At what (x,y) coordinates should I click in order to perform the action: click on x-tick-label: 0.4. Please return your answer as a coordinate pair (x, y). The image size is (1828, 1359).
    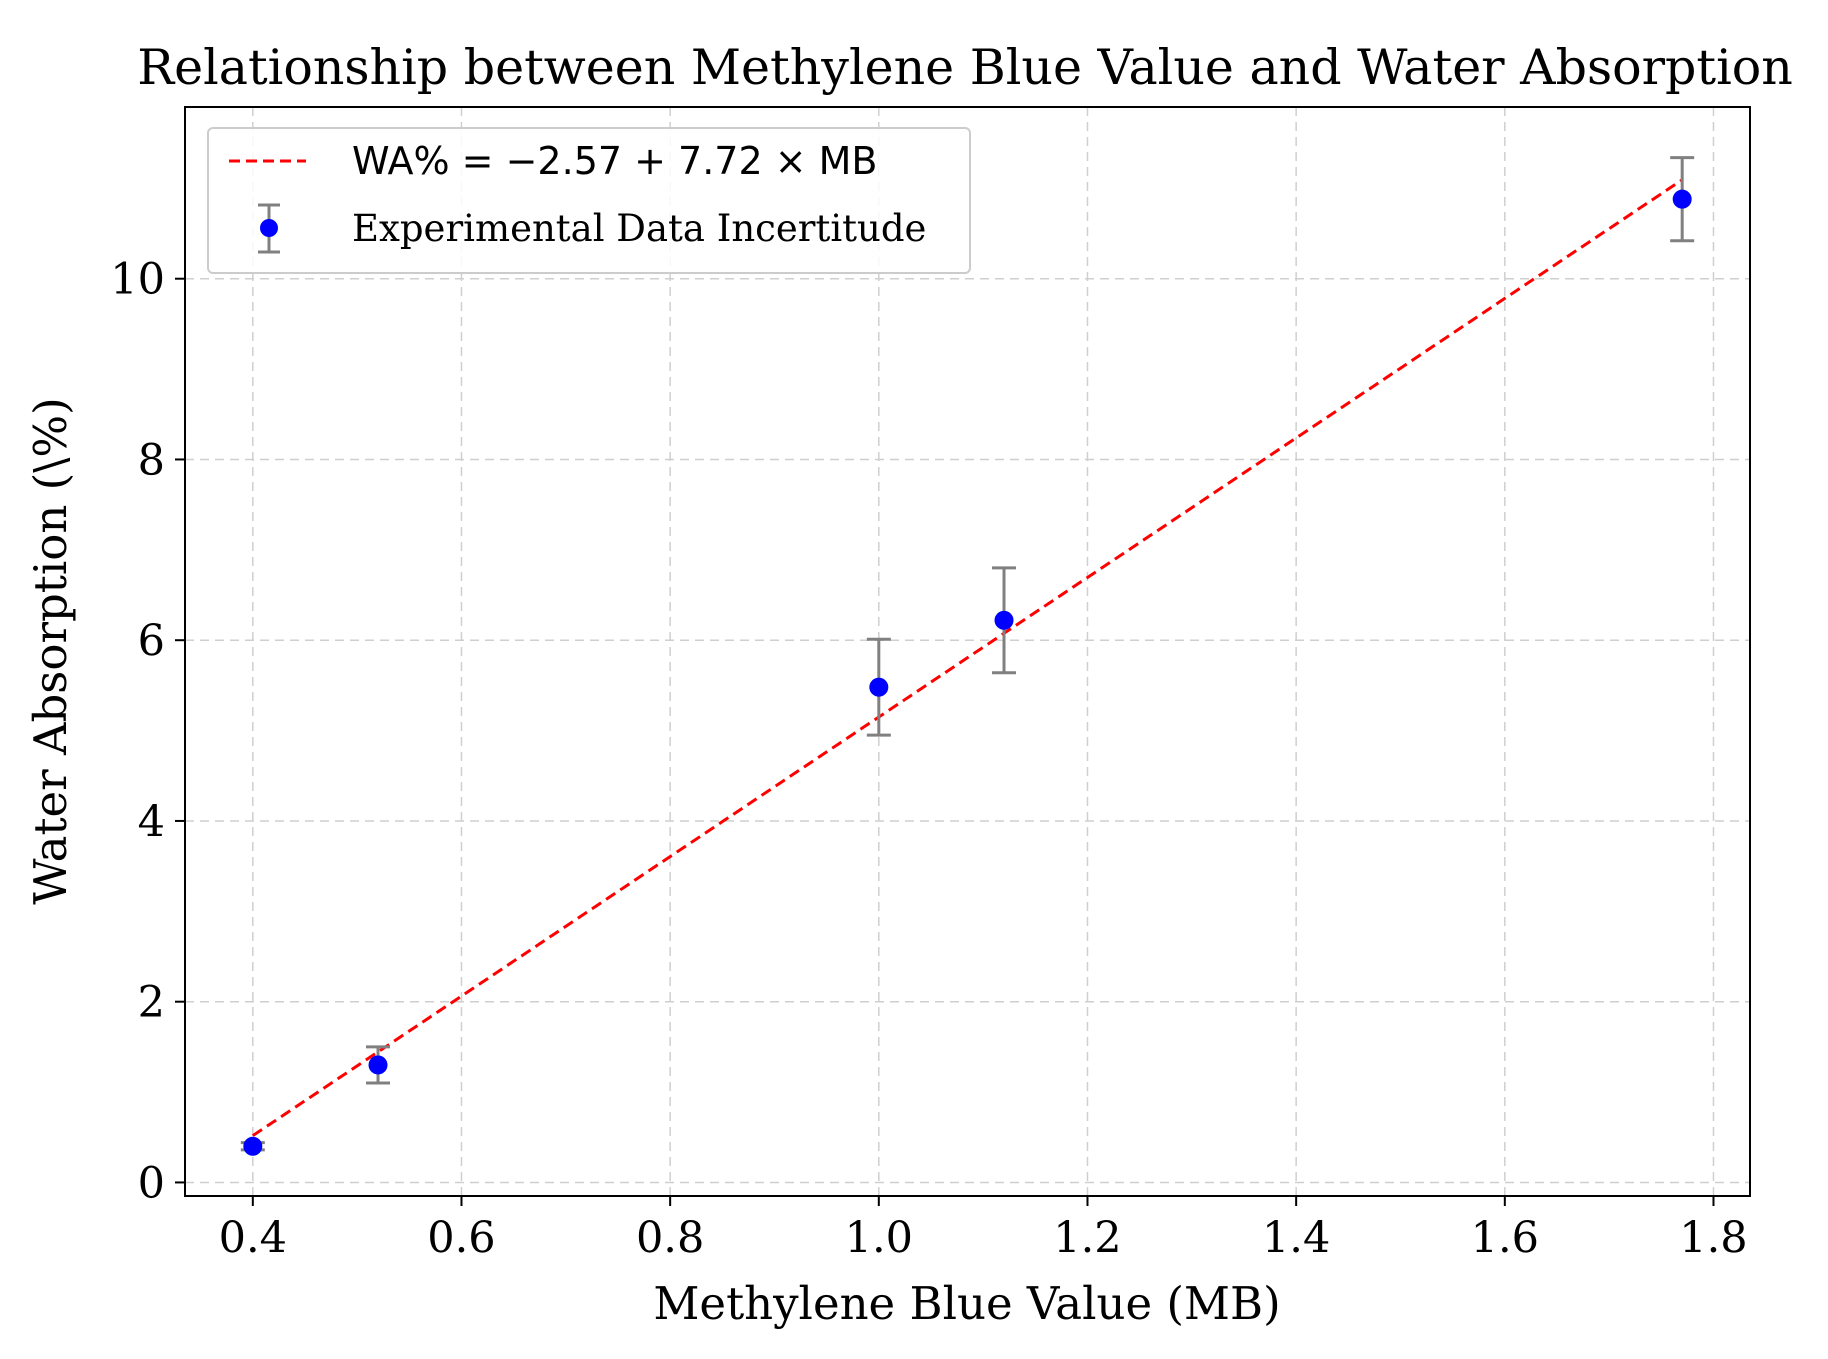
    Looking at the image, I should click on (253, 1238).